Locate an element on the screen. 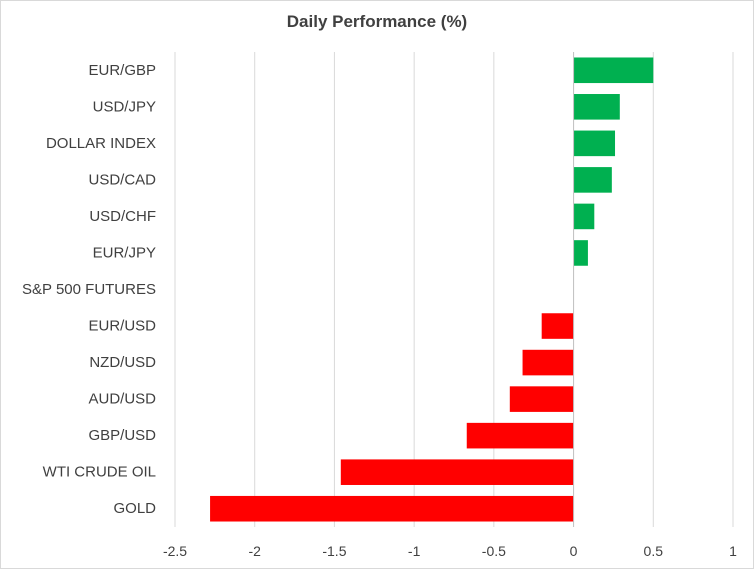  x-tick-label: 1 is located at coordinates (733, 551).